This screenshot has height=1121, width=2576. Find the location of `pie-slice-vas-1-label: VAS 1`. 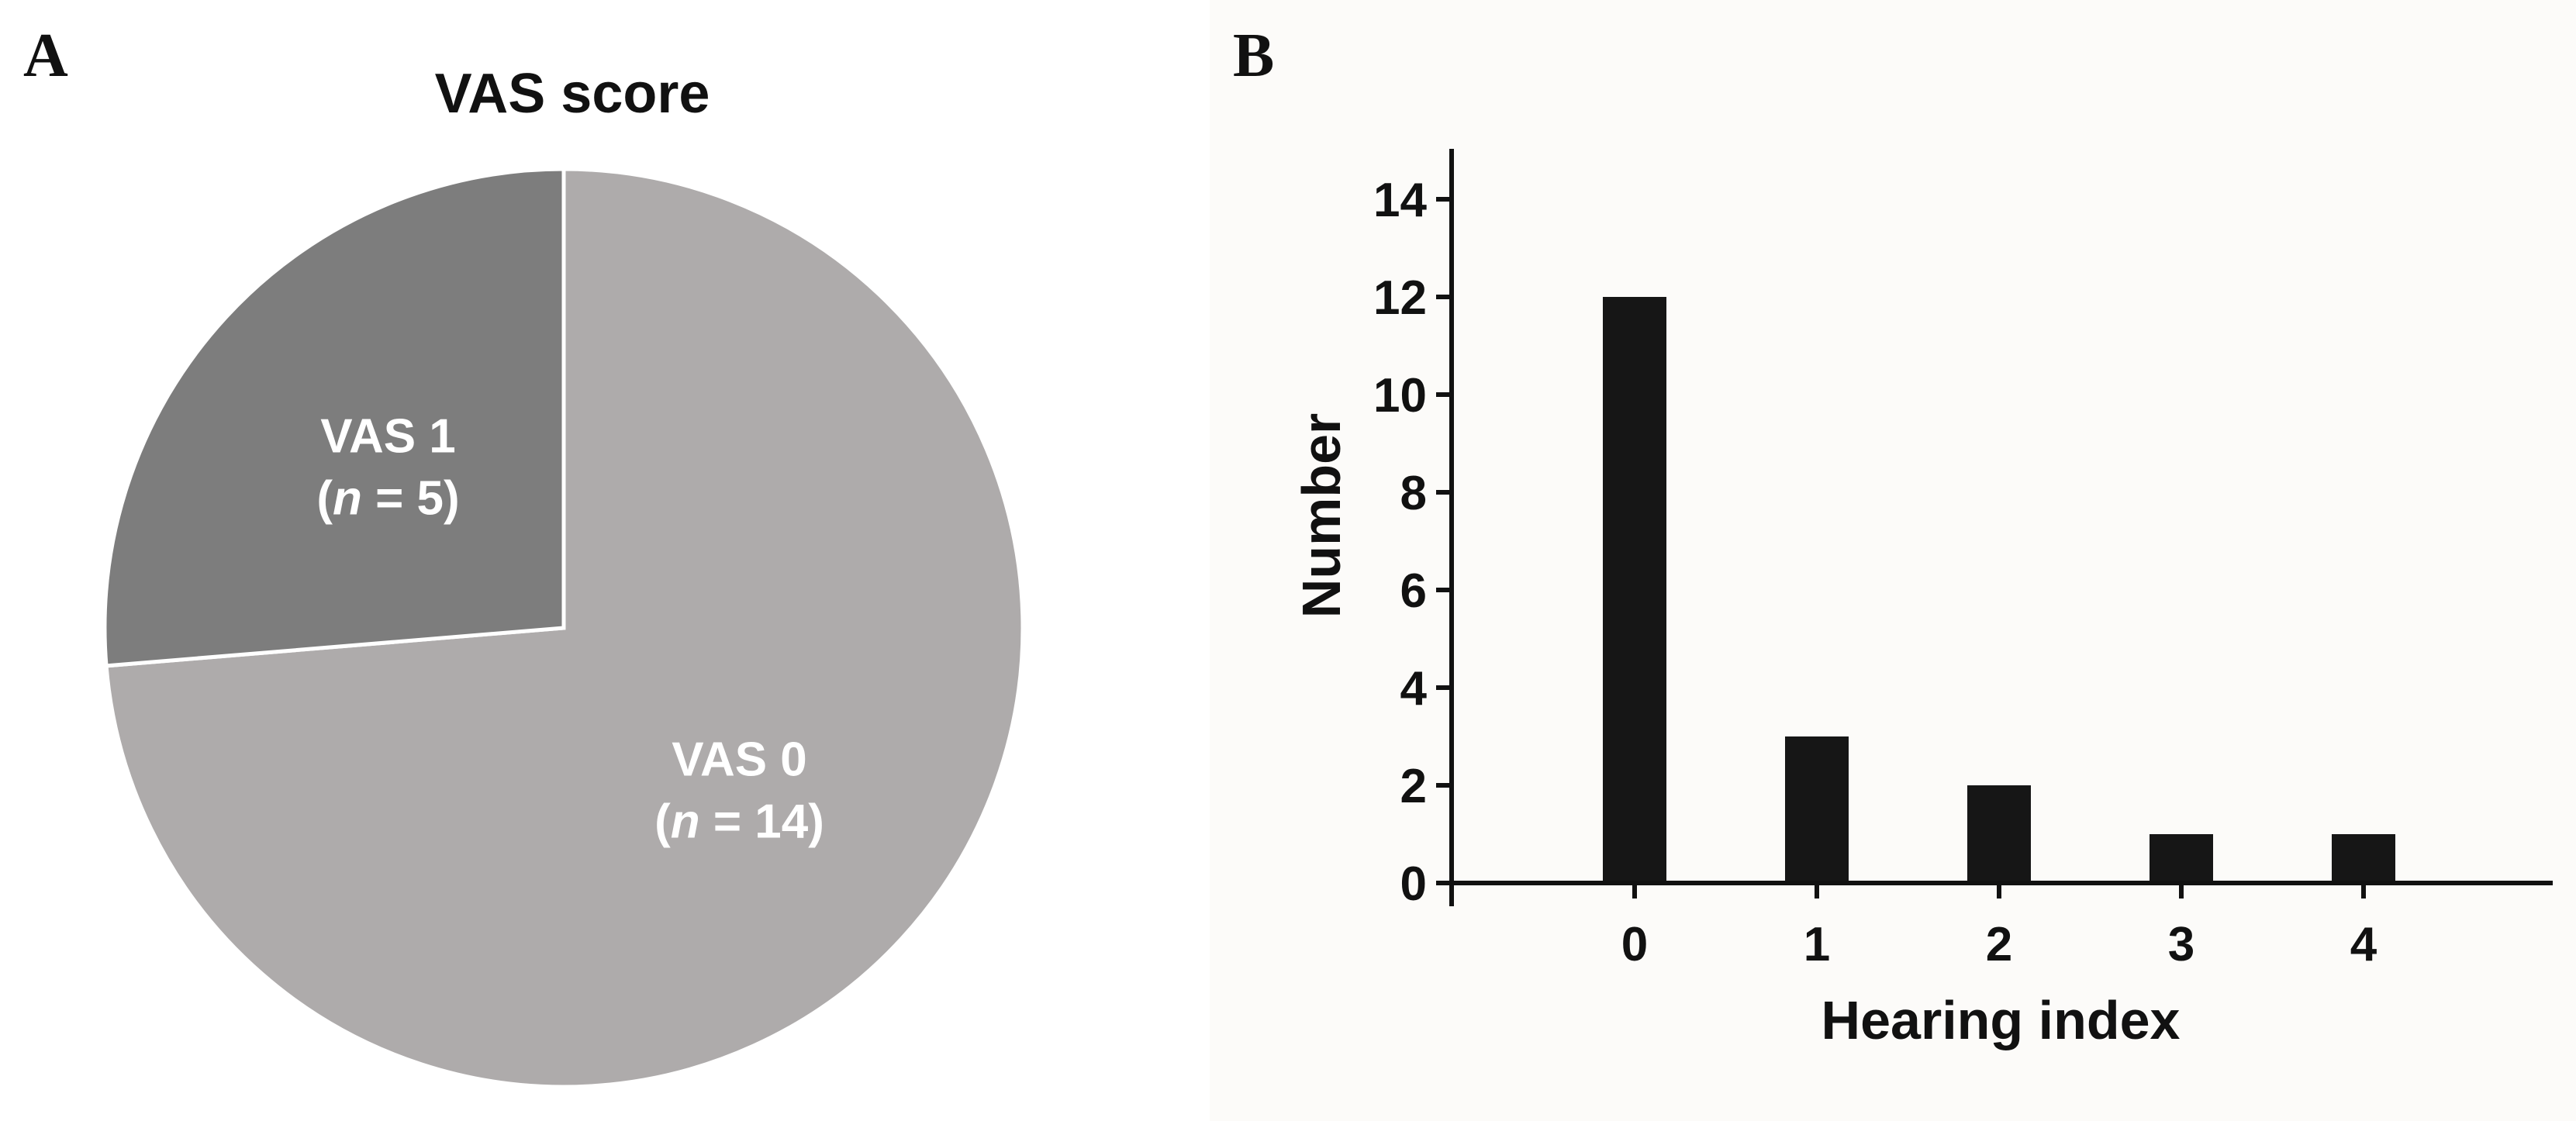

pie-slice-vas-1-label: VAS 1 is located at coordinates (388, 437).